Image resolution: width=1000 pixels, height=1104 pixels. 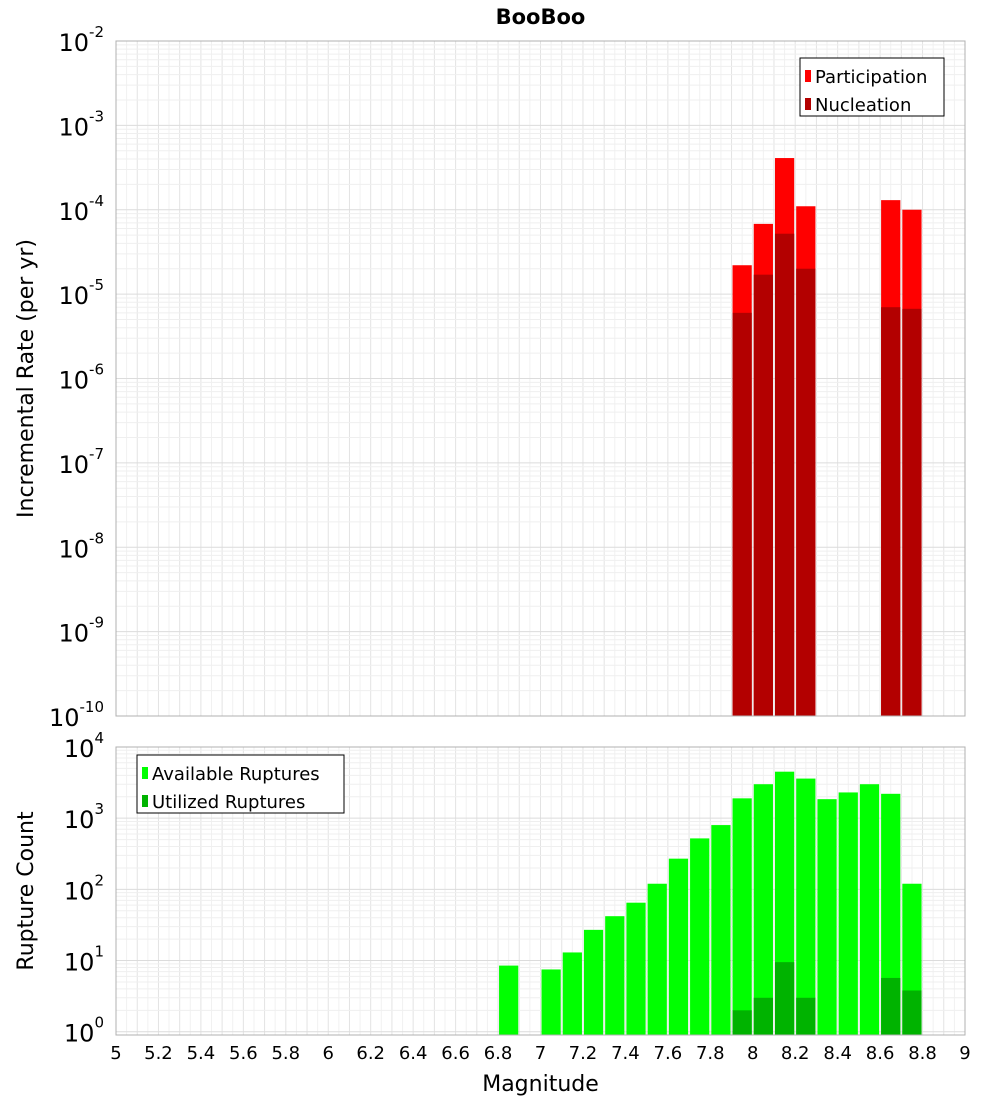 What do you see at coordinates (99, 1023) in the screenshot?
I see `y-tick-exponent: 0` at bounding box center [99, 1023].